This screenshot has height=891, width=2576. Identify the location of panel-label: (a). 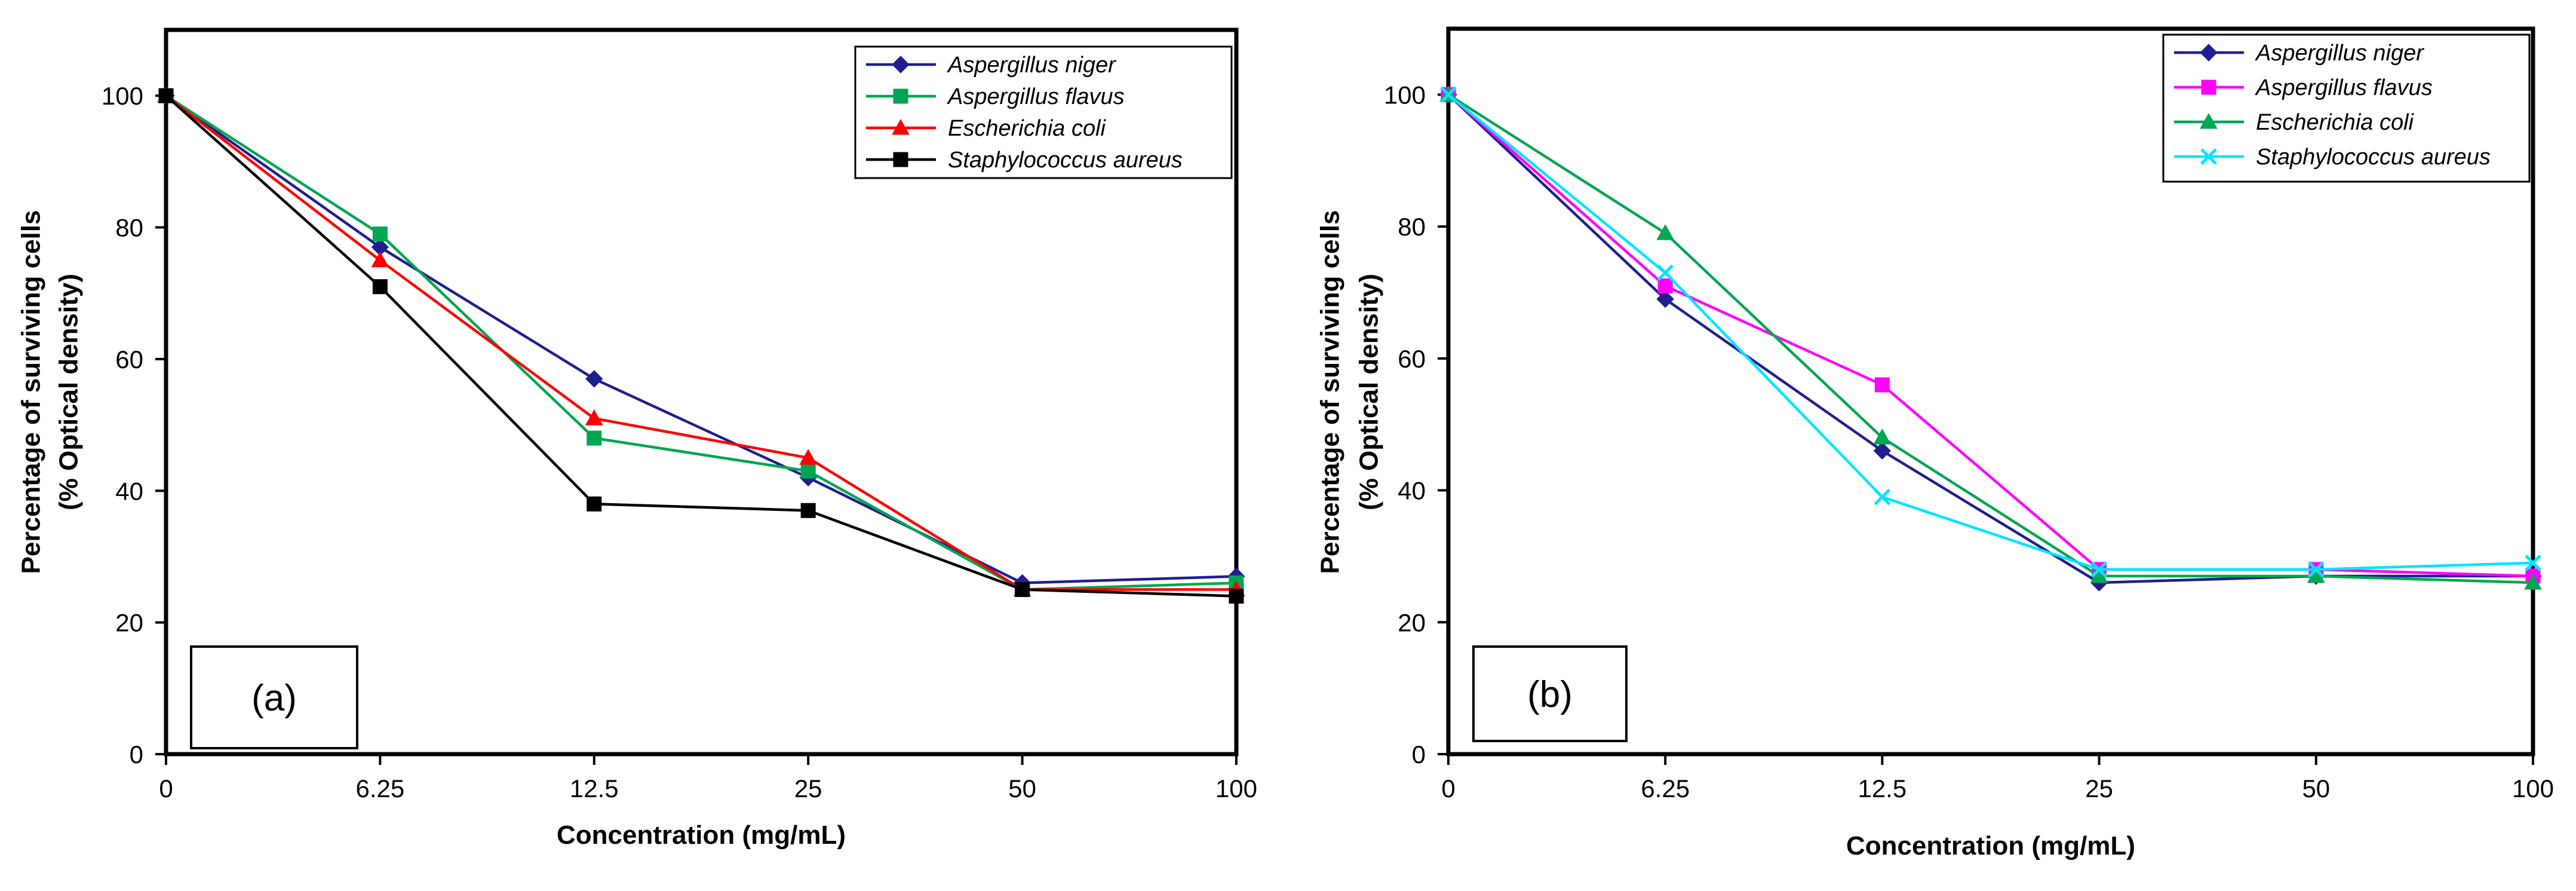
(274, 699).